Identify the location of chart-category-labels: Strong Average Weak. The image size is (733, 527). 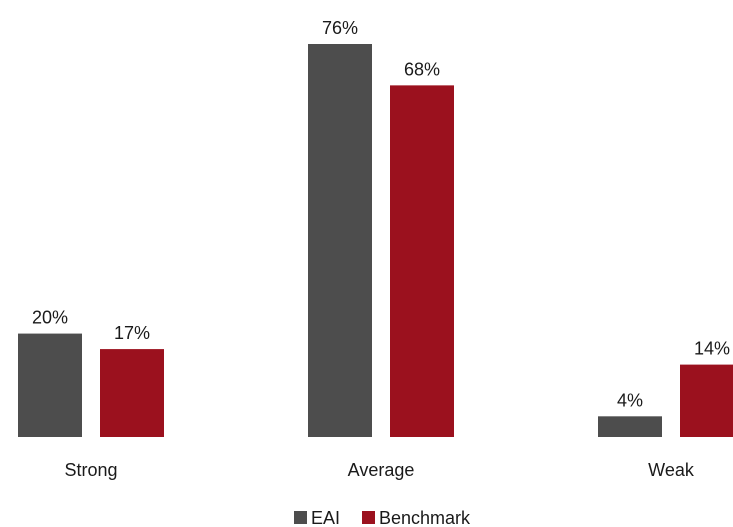
(379, 470).